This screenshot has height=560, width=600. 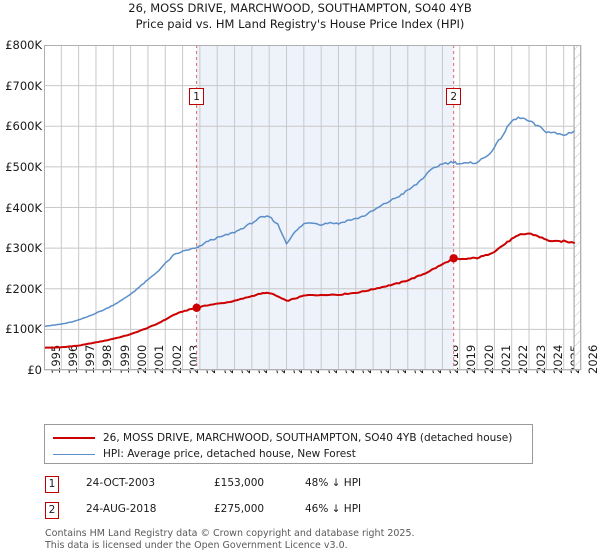 What do you see at coordinates (52, 510) in the screenshot?
I see `transaction-index-2: 2` at bounding box center [52, 510].